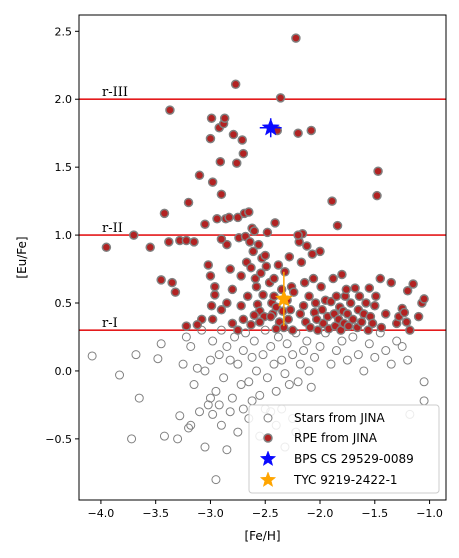 This screenshot has height=558, width=459. What do you see at coordinates (64, 167) in the screenshot?
I see `y-tick-label: 1.5` at bounding box center [64, 167].